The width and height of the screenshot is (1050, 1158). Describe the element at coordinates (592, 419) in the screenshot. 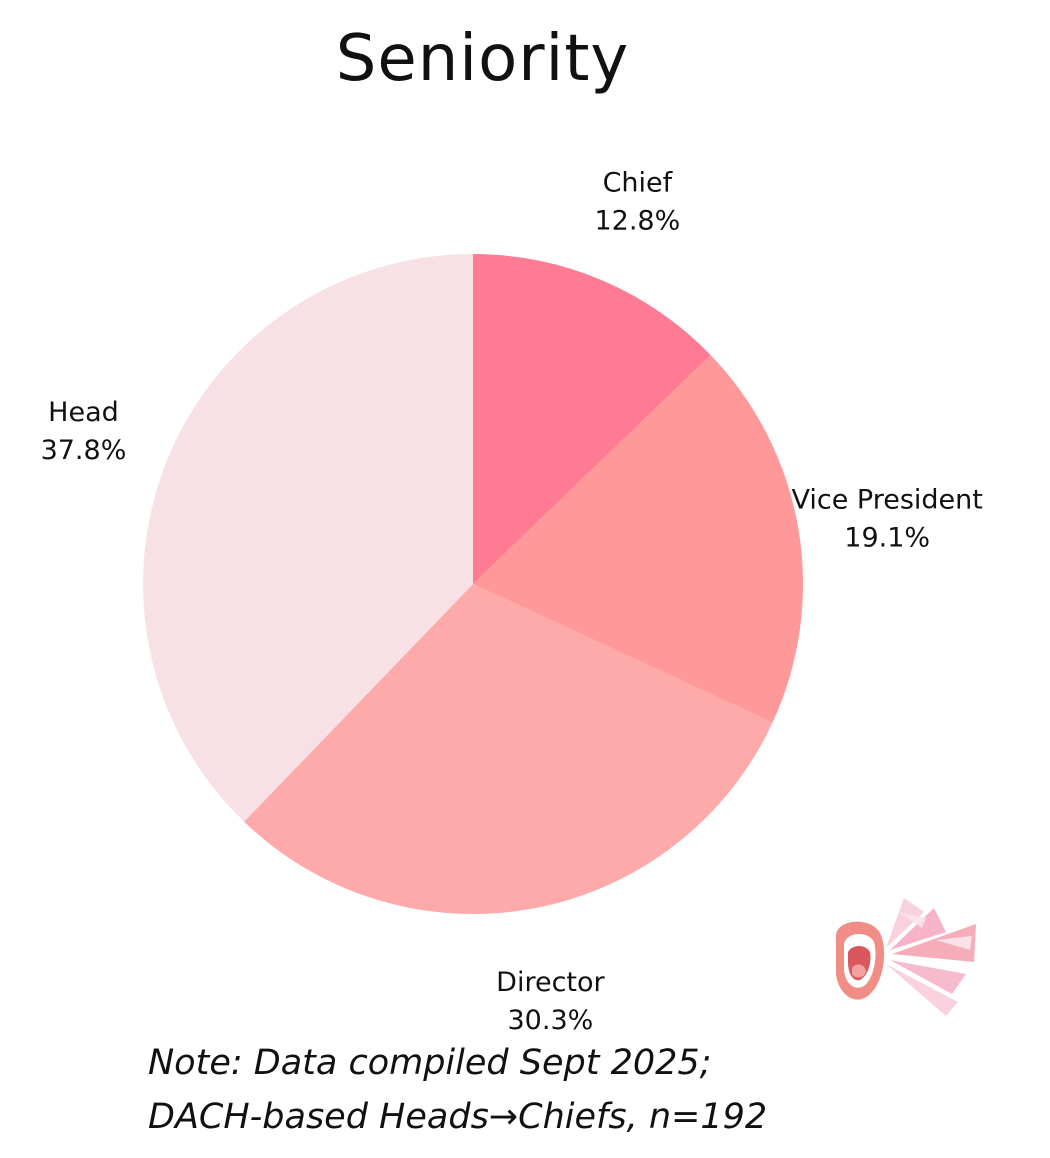

I see `pie-slice-chief` at that location.